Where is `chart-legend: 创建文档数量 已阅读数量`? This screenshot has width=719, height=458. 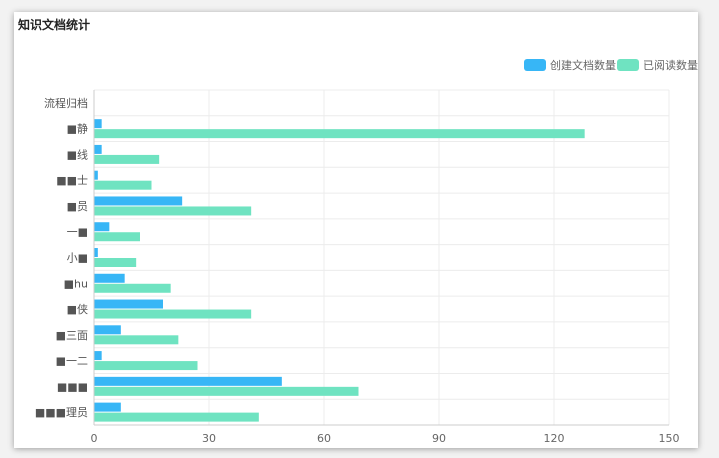 chart-legend: 创建文档数量 已阅读数量 is located at coordinates (611, 65).